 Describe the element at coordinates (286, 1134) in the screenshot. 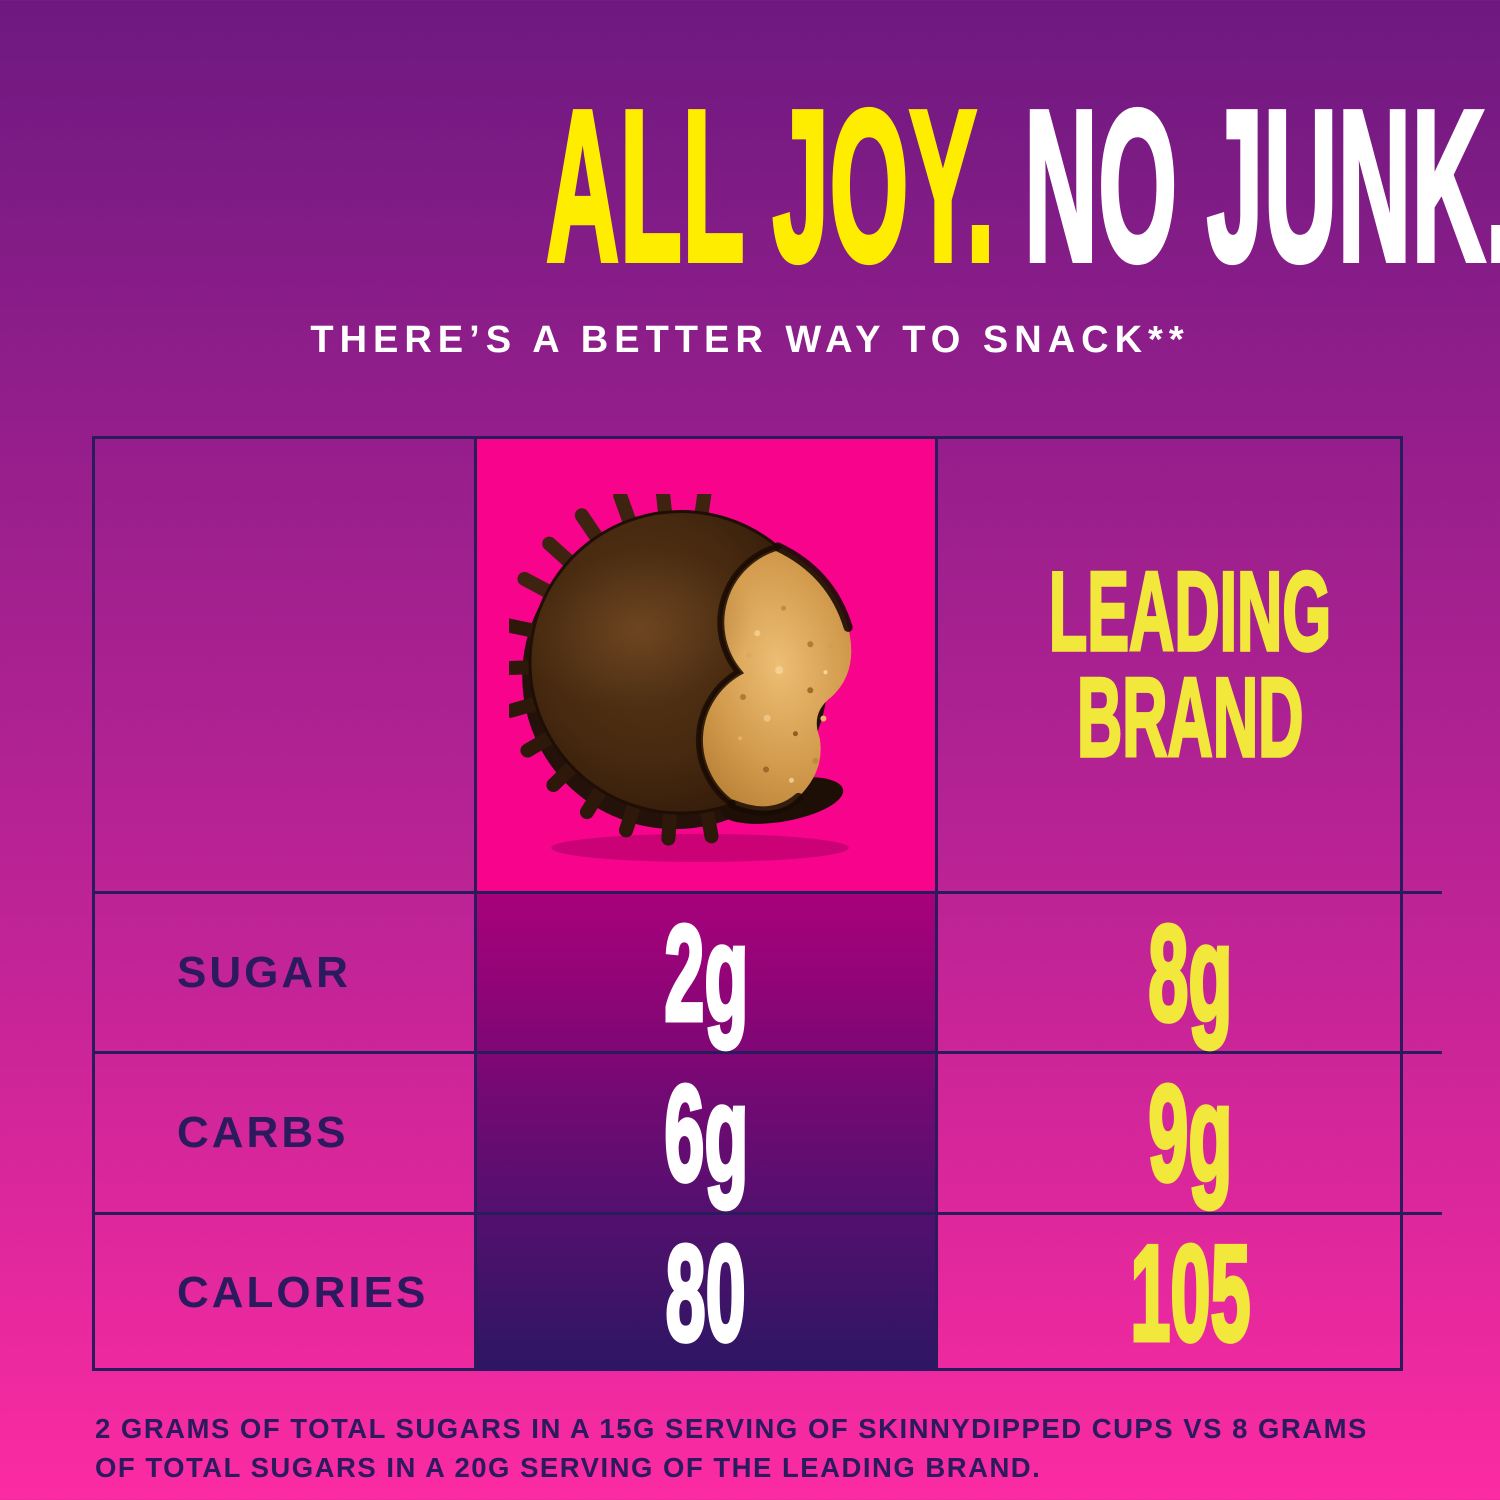

I see `row-label-carbs: CARBS` at that location.